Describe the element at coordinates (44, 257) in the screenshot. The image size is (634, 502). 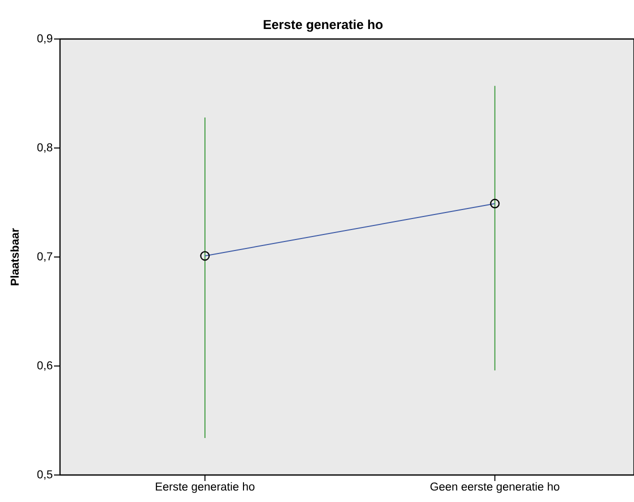
I see `y-tick-label: 0,7` at that location.